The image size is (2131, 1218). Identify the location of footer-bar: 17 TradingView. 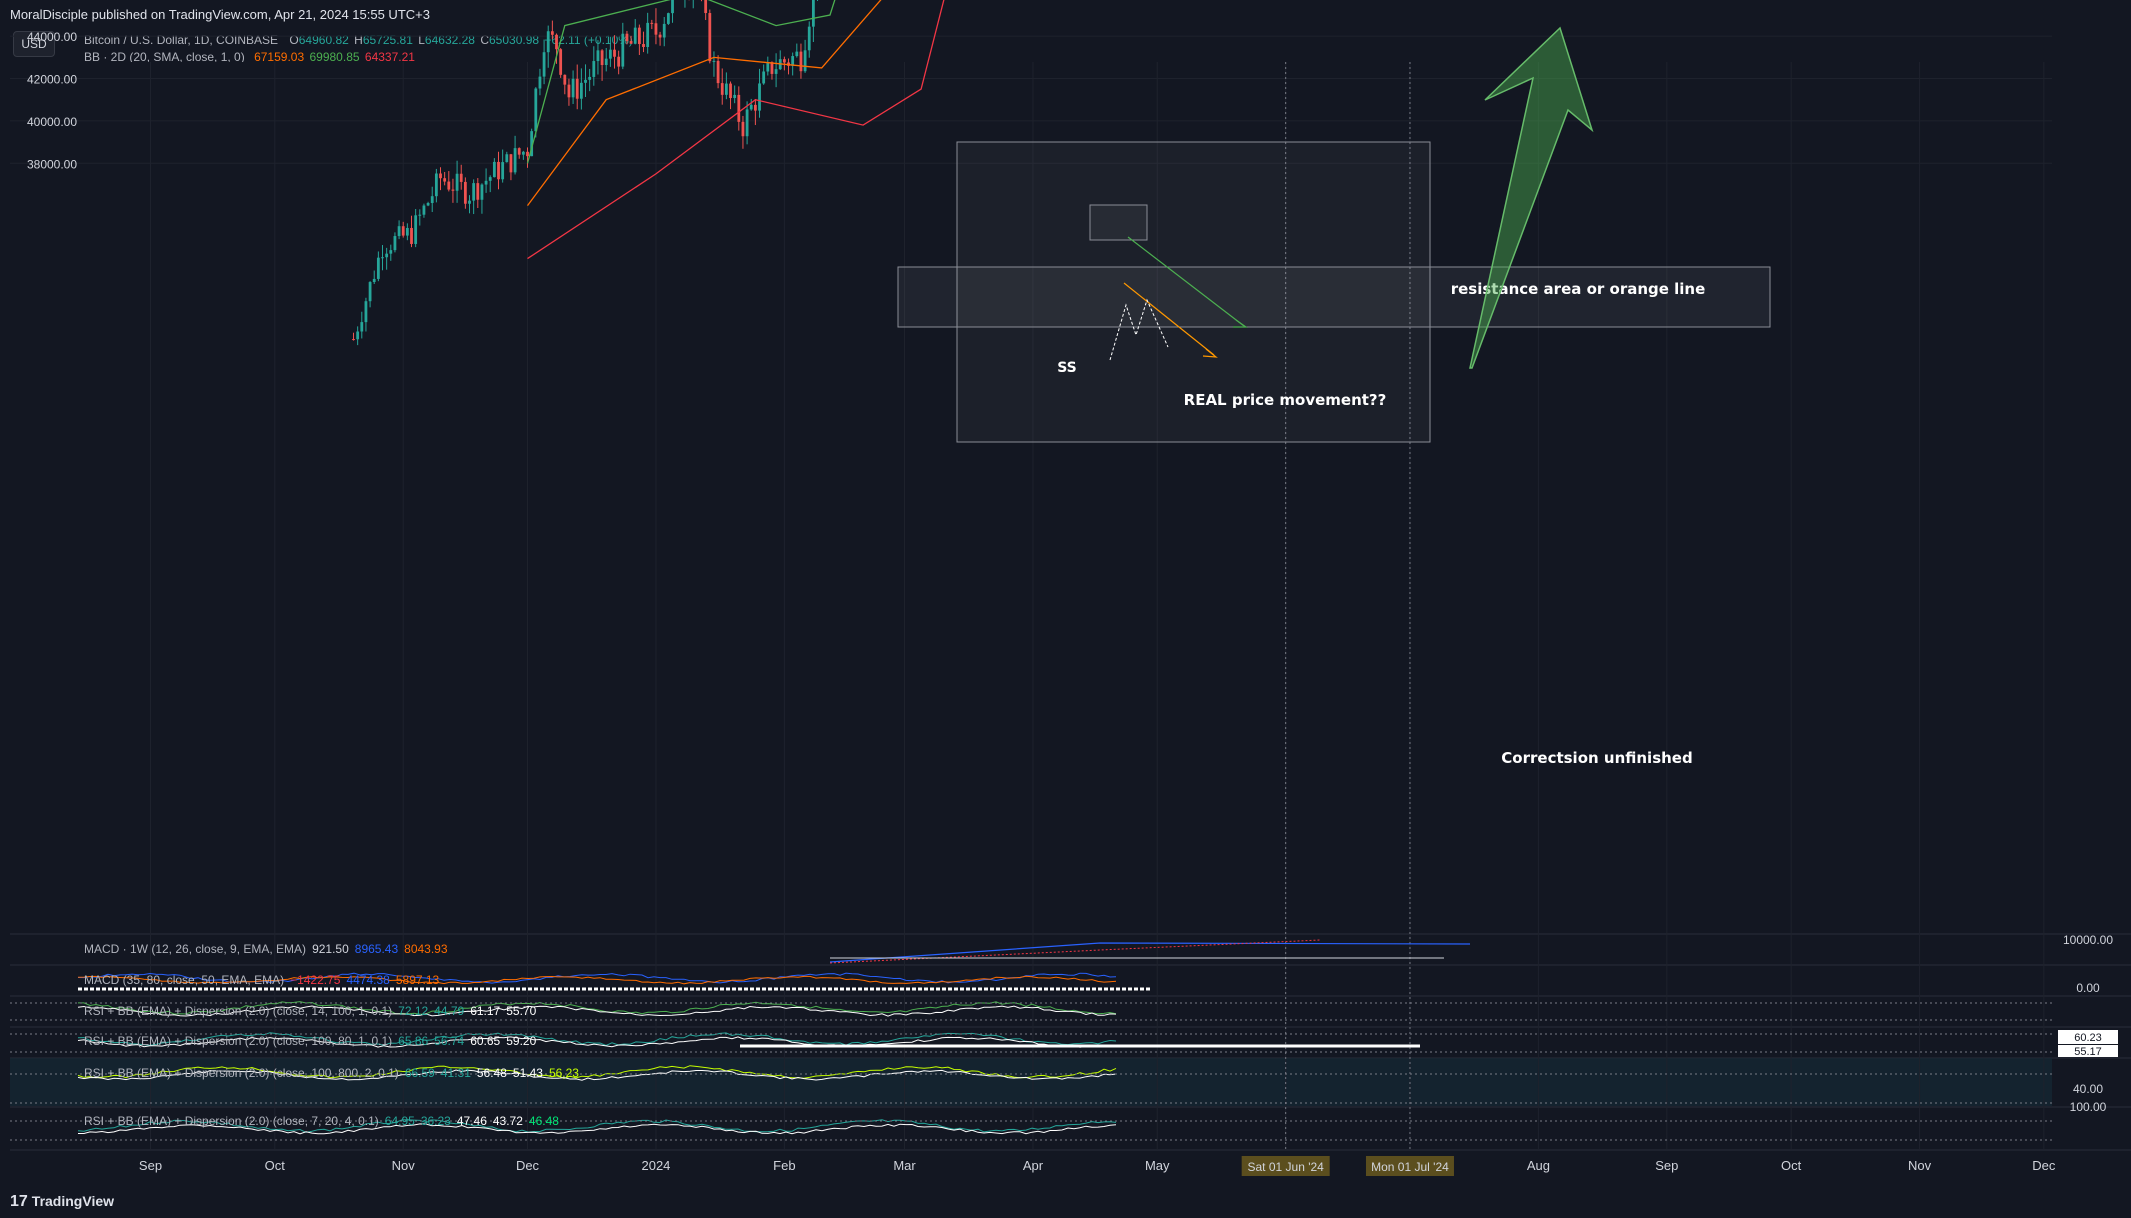
(1065, 1201).